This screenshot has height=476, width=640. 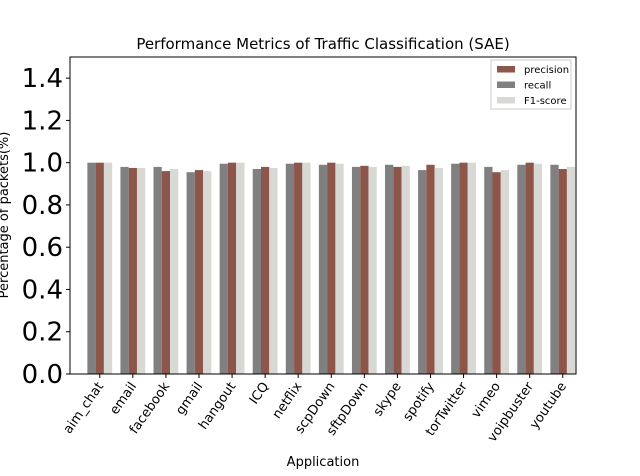 What do you see at coordinates (323, 462) in the screenshot?
I see `x-axis-label: Application` at bounding box center [323, 462].